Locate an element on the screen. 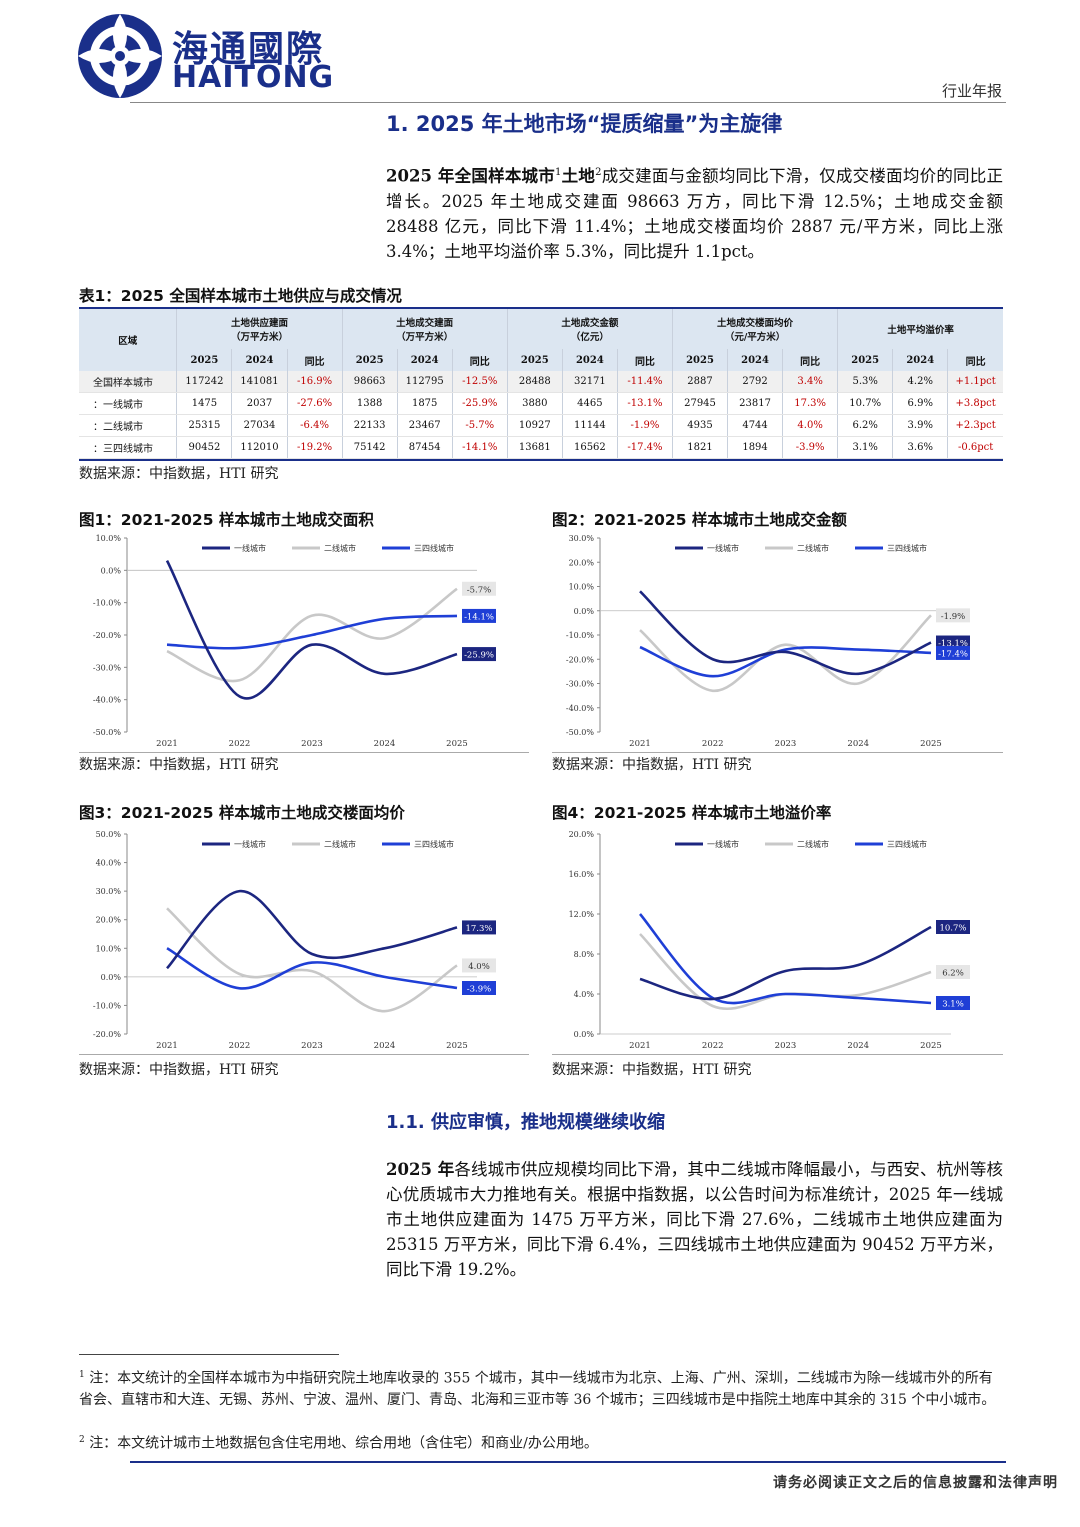 The width and height of the screenshot is (1080, 1527). table-cell: 2037 is located at coordinates (259, 403).